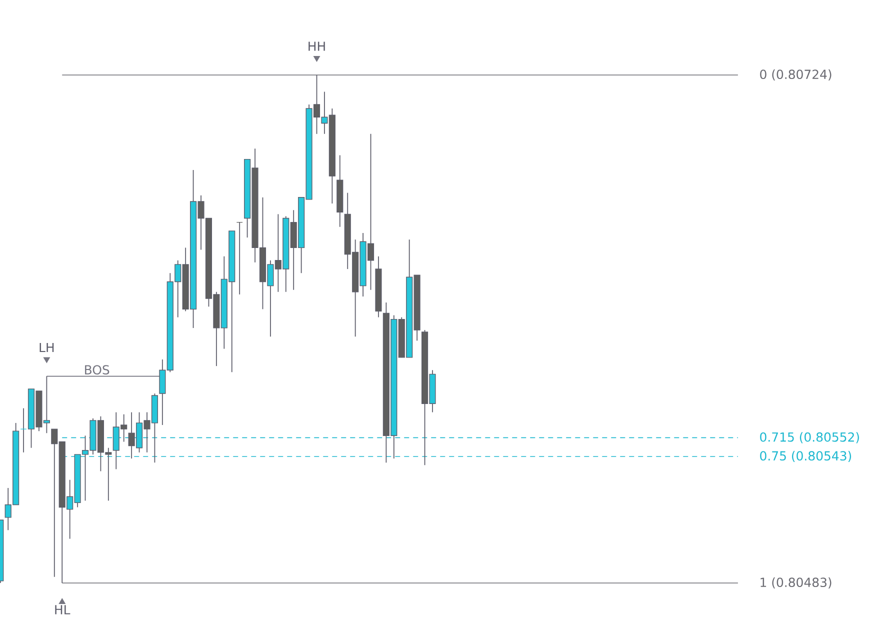  What do you see at coordinates (239, 258) in the screenshot?
I see `candlestick` at bounding box center [239, 258].